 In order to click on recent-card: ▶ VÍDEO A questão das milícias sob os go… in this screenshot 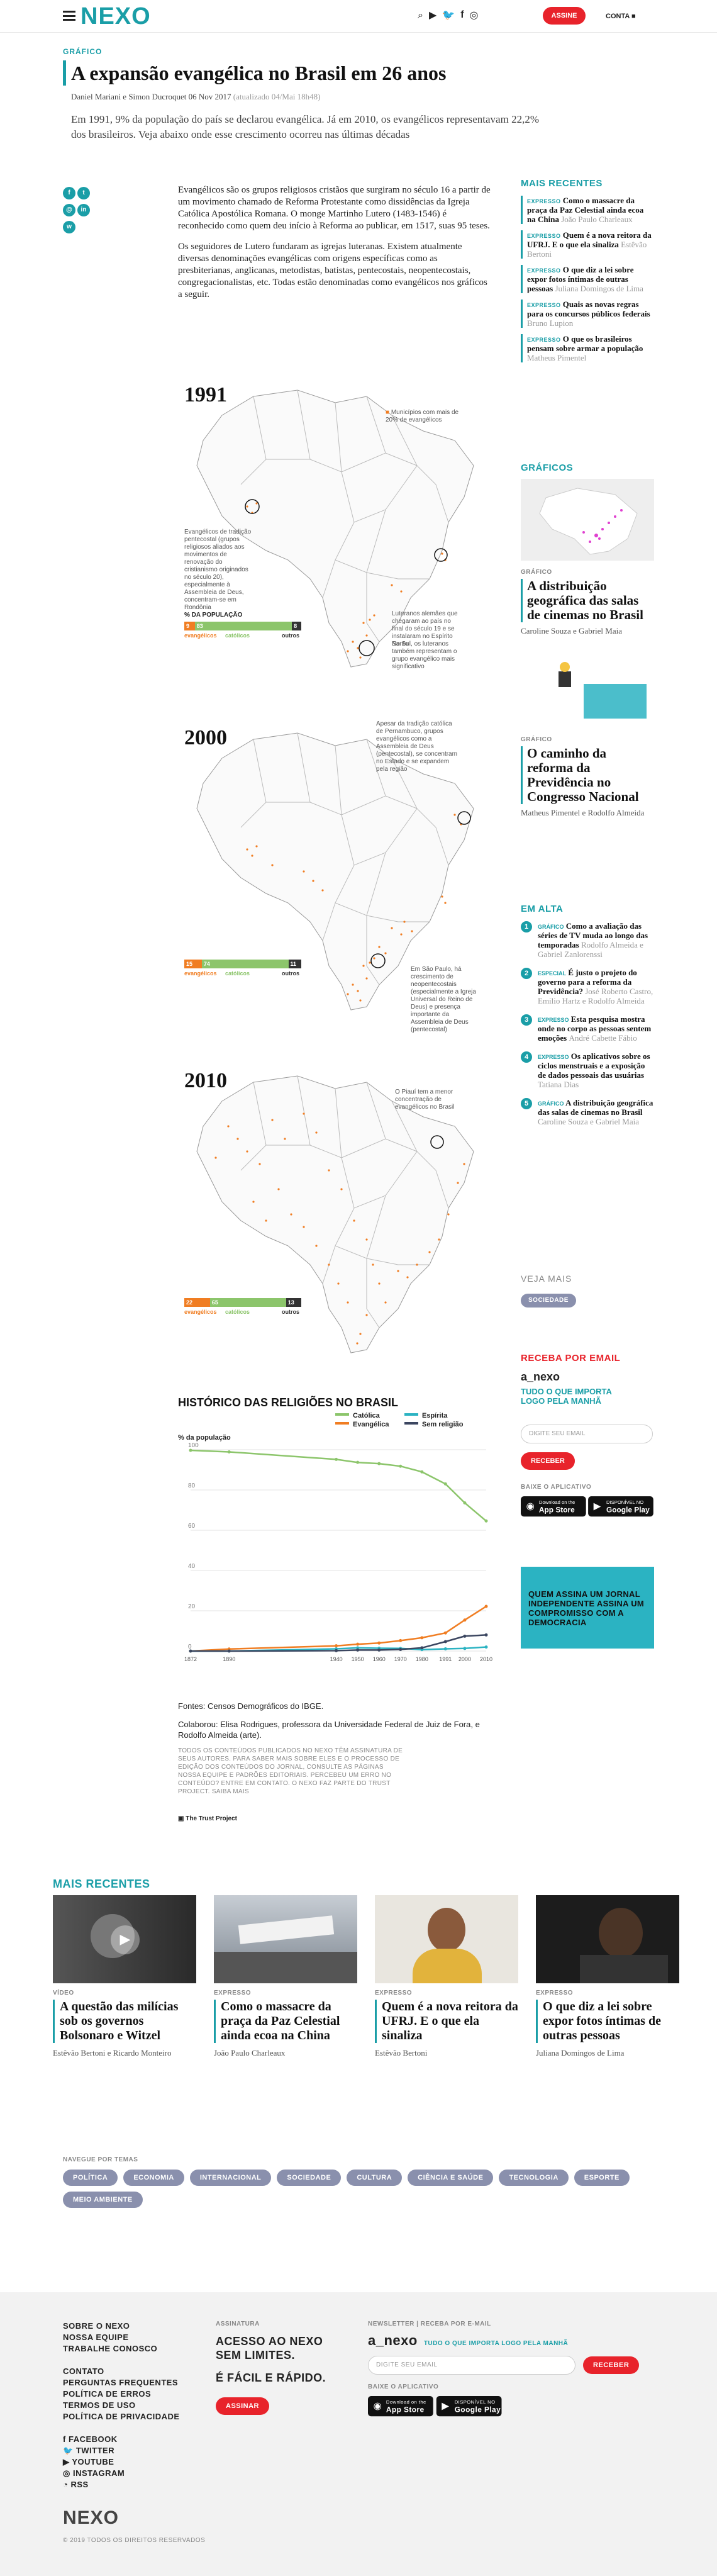, I will do `click(124, 1976)`.